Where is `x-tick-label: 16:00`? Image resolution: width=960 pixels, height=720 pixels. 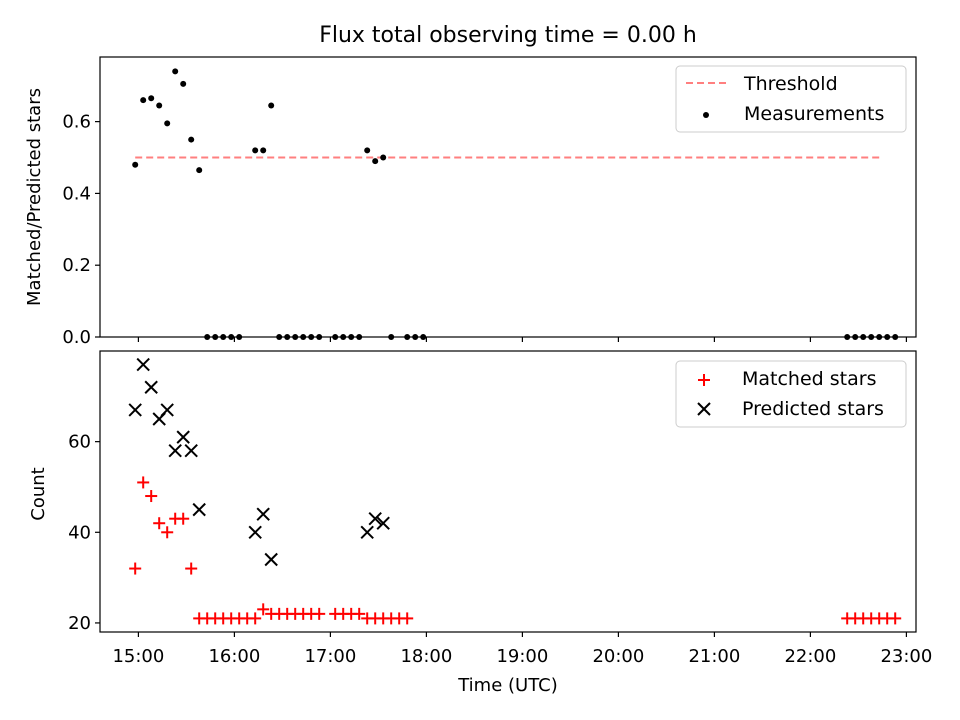
x-tick-label: 16:00 is located at coordinates (234, 656).